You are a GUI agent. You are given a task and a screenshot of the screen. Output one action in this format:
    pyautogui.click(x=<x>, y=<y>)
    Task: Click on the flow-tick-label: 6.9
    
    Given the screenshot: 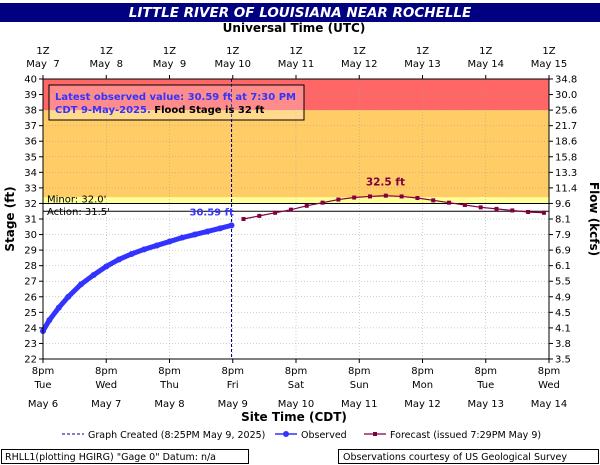 What is the action you would take?
    pyautogui.click(x=563, y=251)
    